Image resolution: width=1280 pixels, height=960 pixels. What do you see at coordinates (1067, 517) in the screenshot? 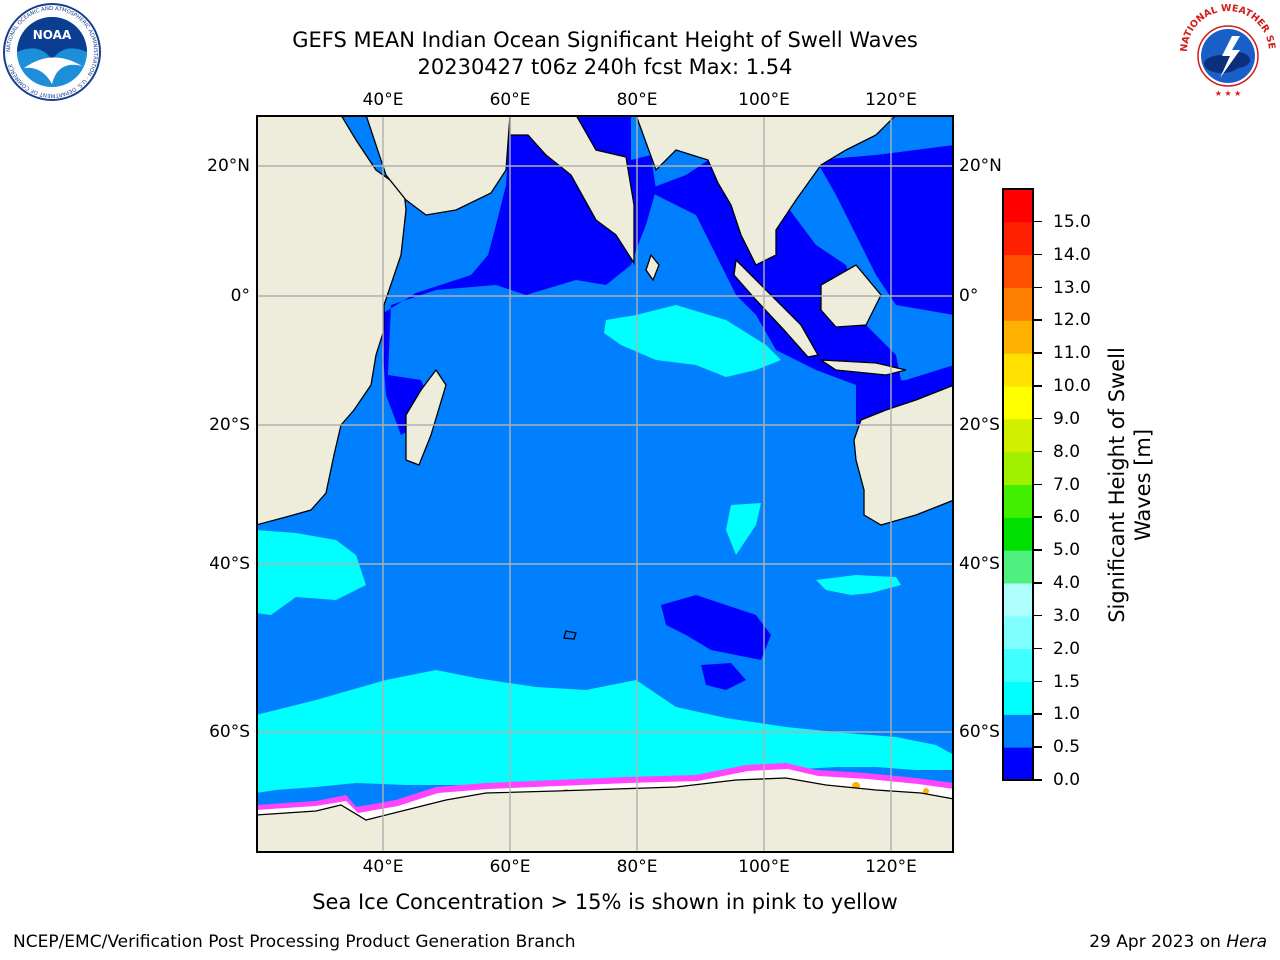
I see `colorbar-tick-label: 6.0` at bounding box center [1067, 517].